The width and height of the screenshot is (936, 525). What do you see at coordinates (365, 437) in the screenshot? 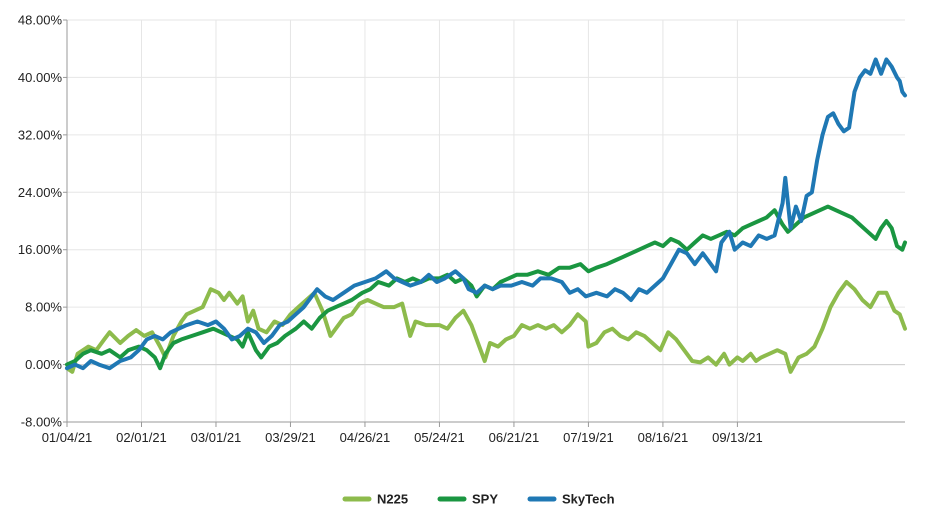
I see `x-tick-label: 04/26/21` at bounding box center [365, 437].